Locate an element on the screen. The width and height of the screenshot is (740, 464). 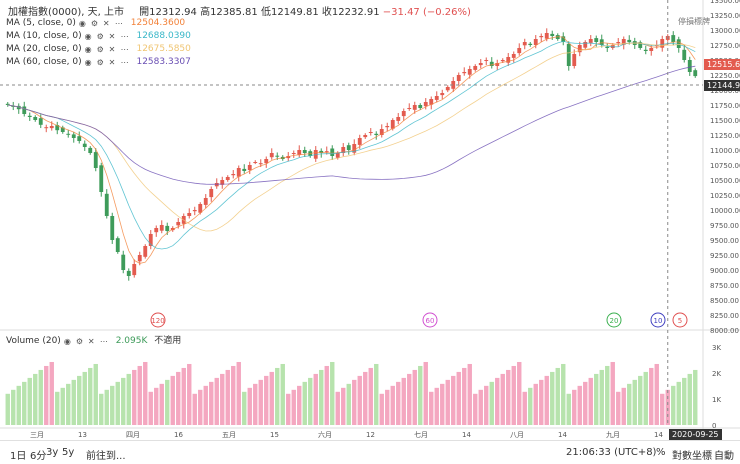
low-value: 12149.81 is located at coordinates (294, 12).